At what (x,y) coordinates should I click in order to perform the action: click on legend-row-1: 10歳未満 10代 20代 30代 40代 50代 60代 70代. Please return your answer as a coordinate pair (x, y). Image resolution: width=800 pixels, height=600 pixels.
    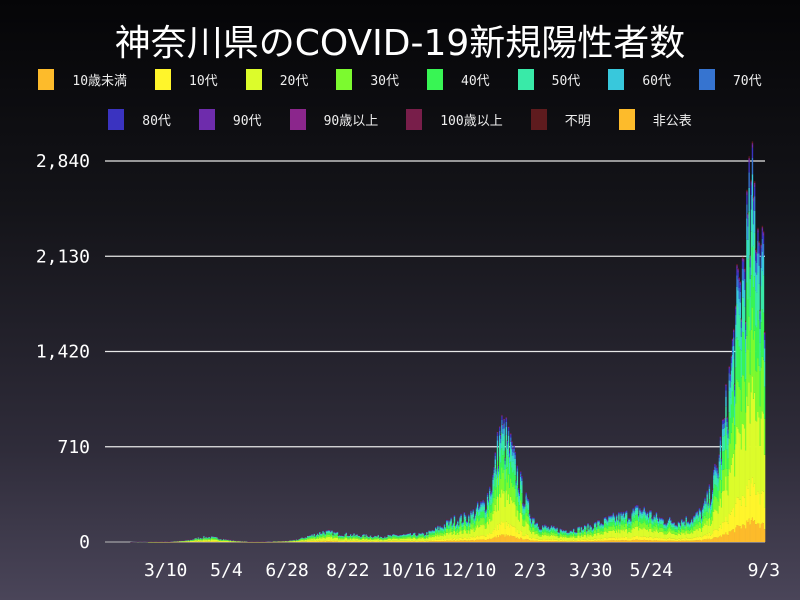
    Looking at the image, I should click on (400, 79).